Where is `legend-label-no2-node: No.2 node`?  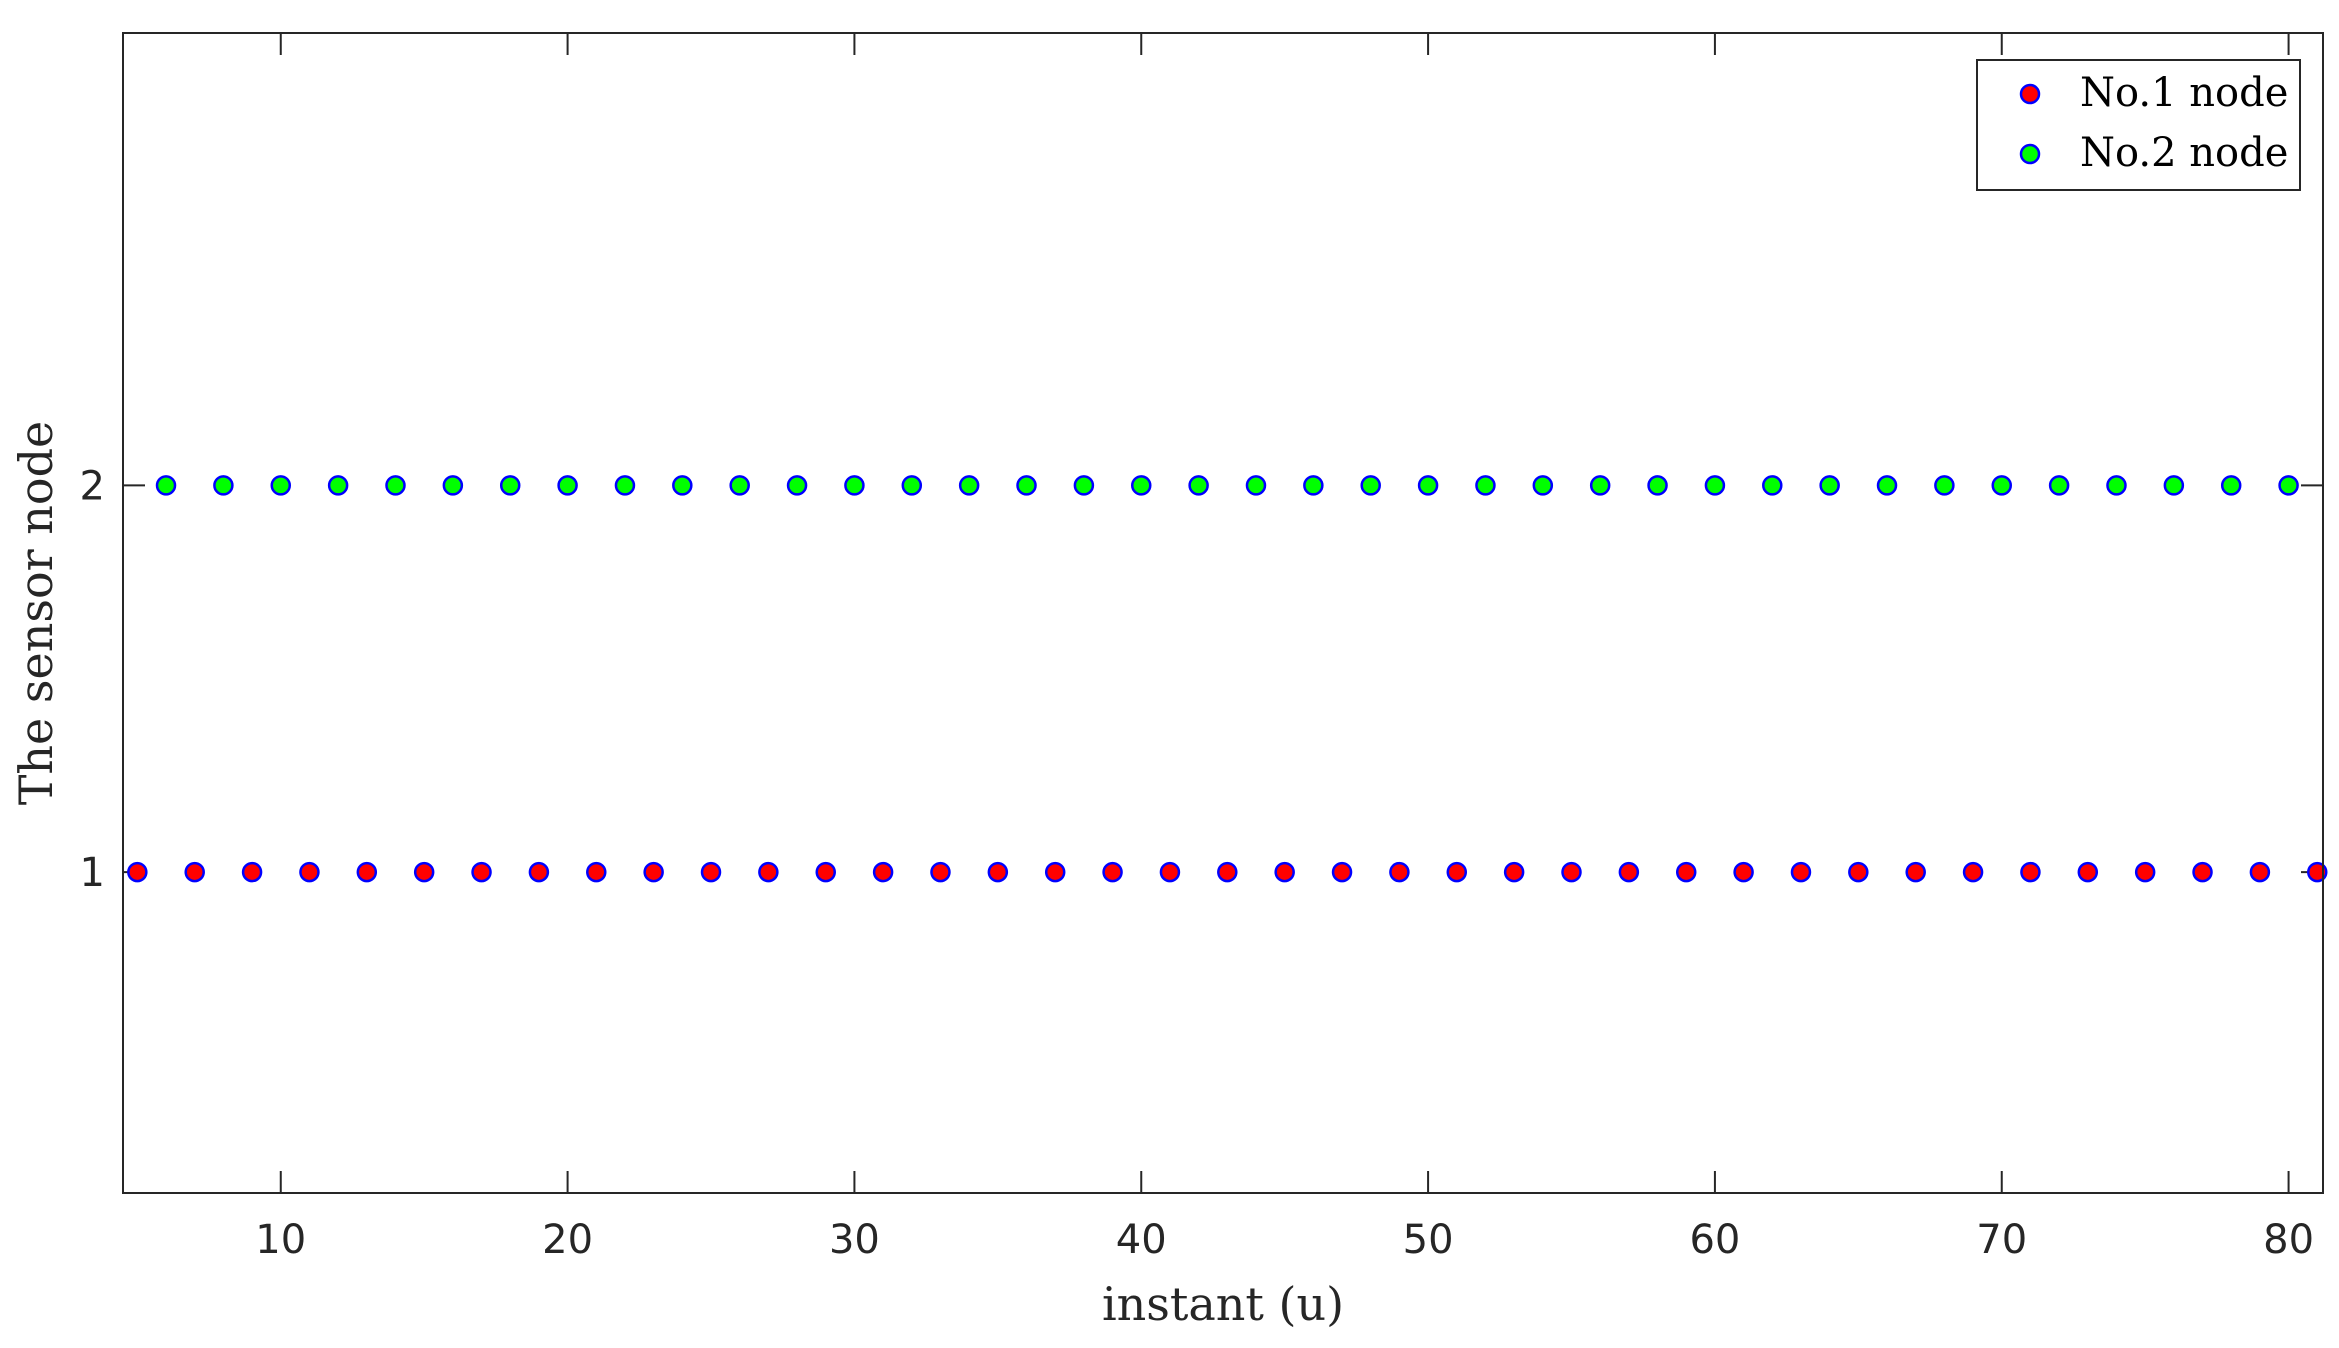 legend-label-no2-node: No.2 node is located at coordinates (2184, 153).